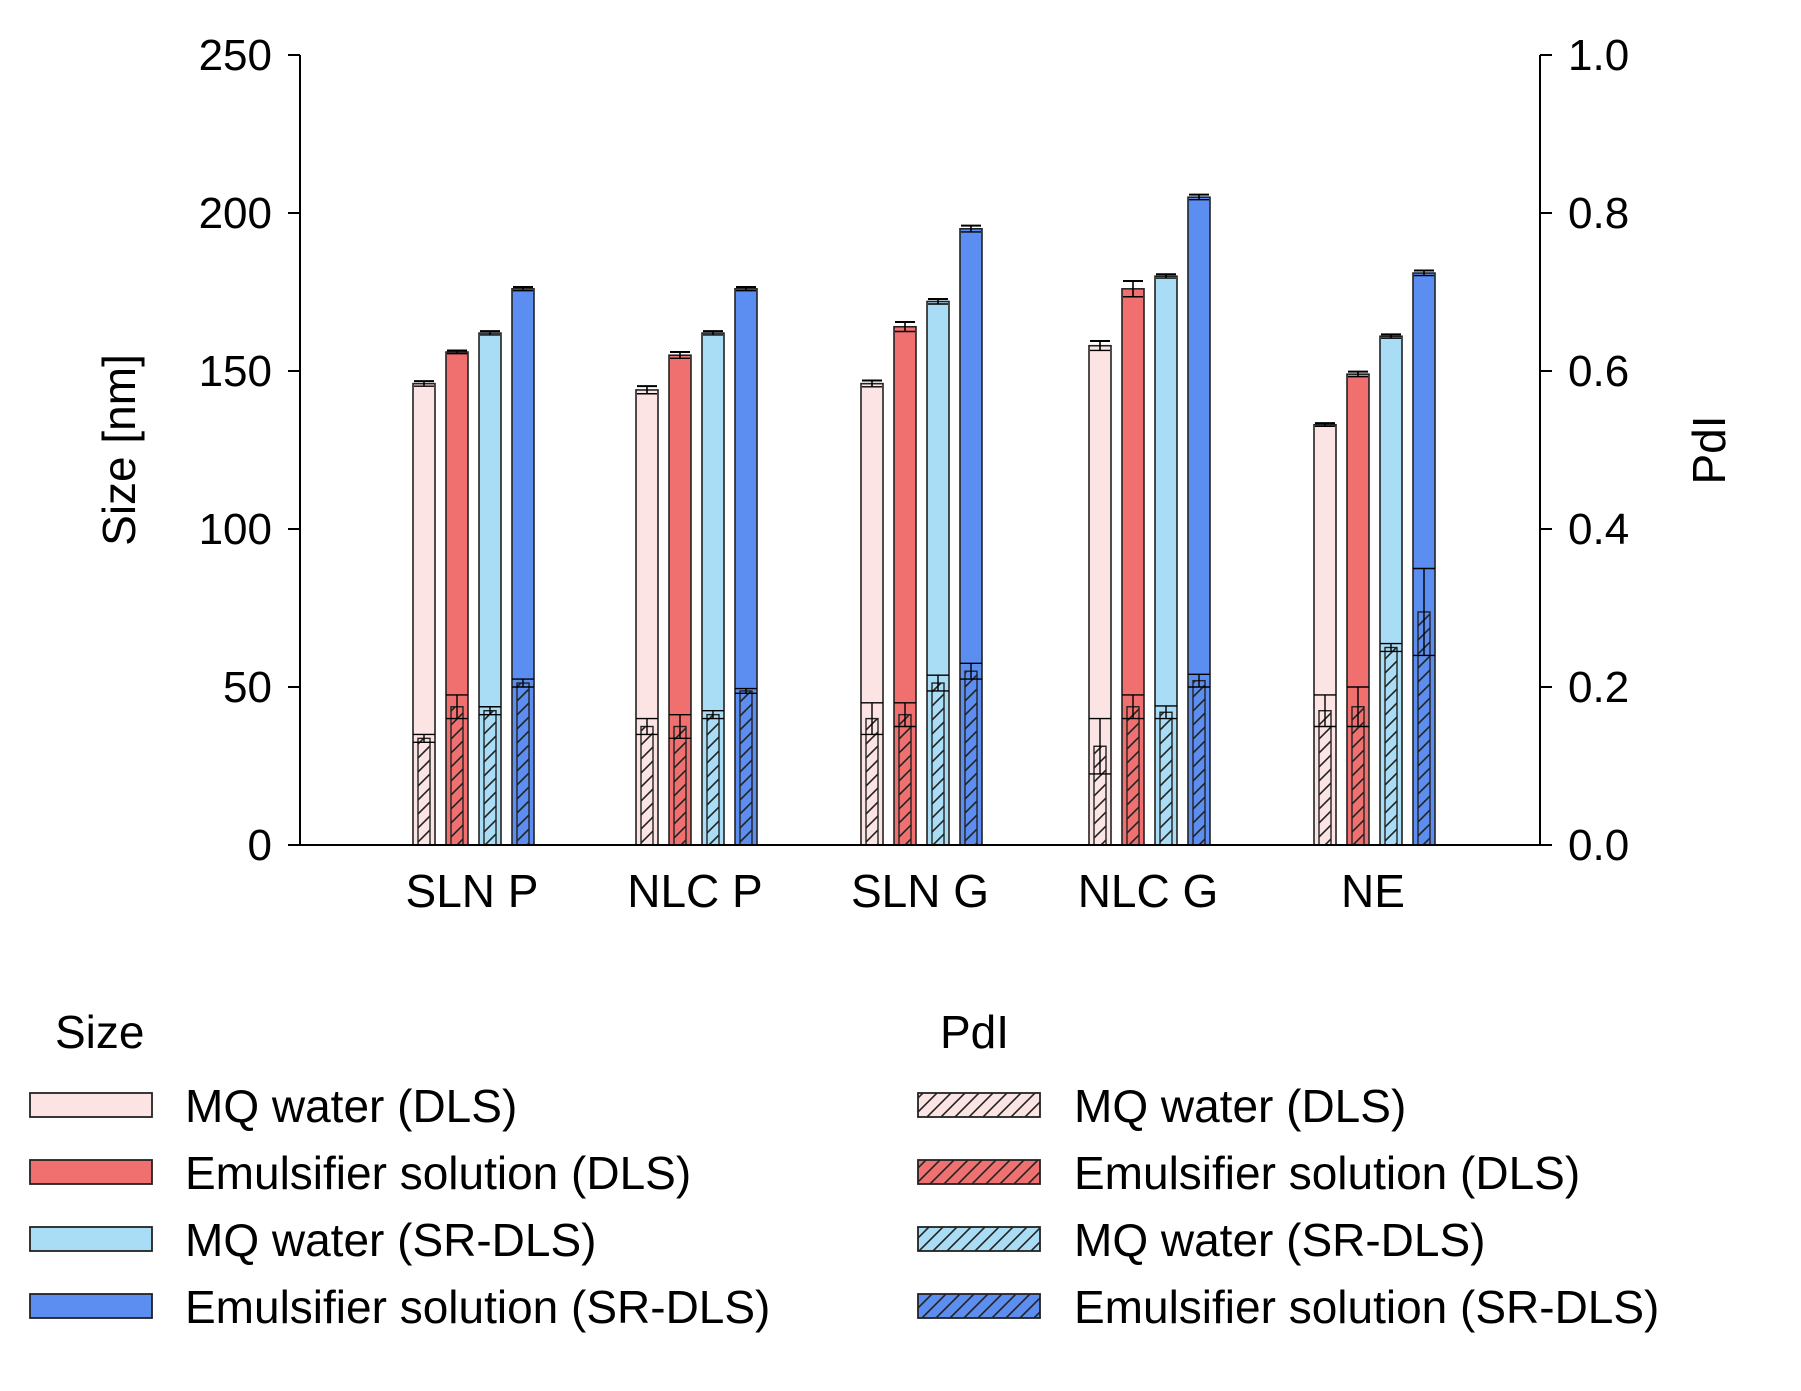  Describe the element at coordinates (91, 1306) in the screenshot. I see `legend-swatch-size-emulsifier-solution-sr-dls` at that location.